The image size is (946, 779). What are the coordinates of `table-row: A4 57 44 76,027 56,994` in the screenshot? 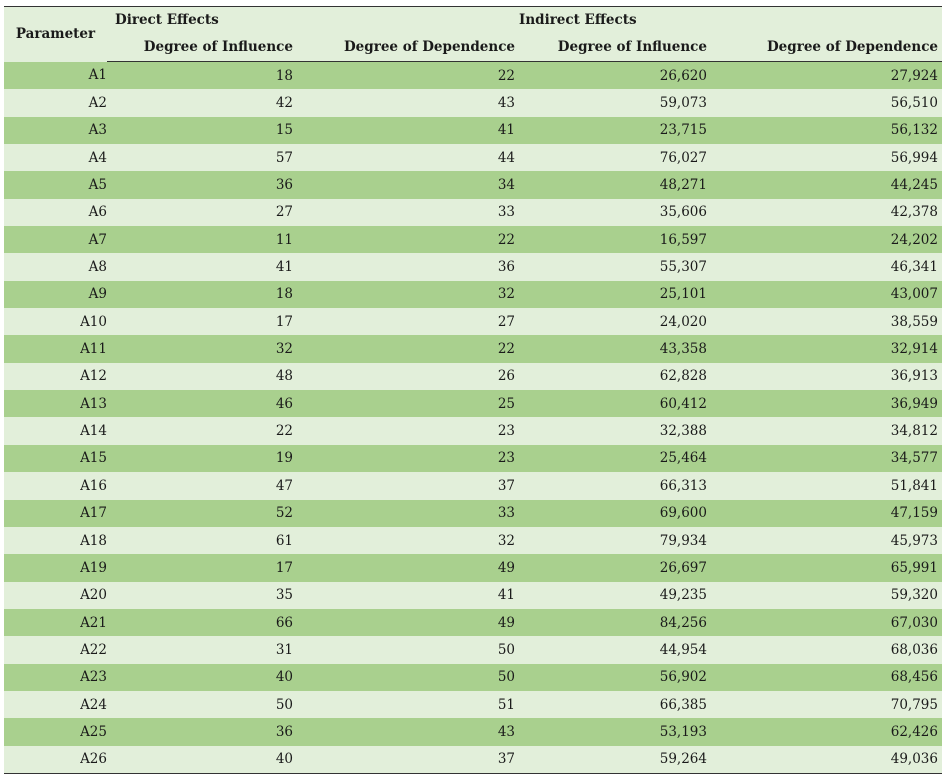 It's located at (473, 158).